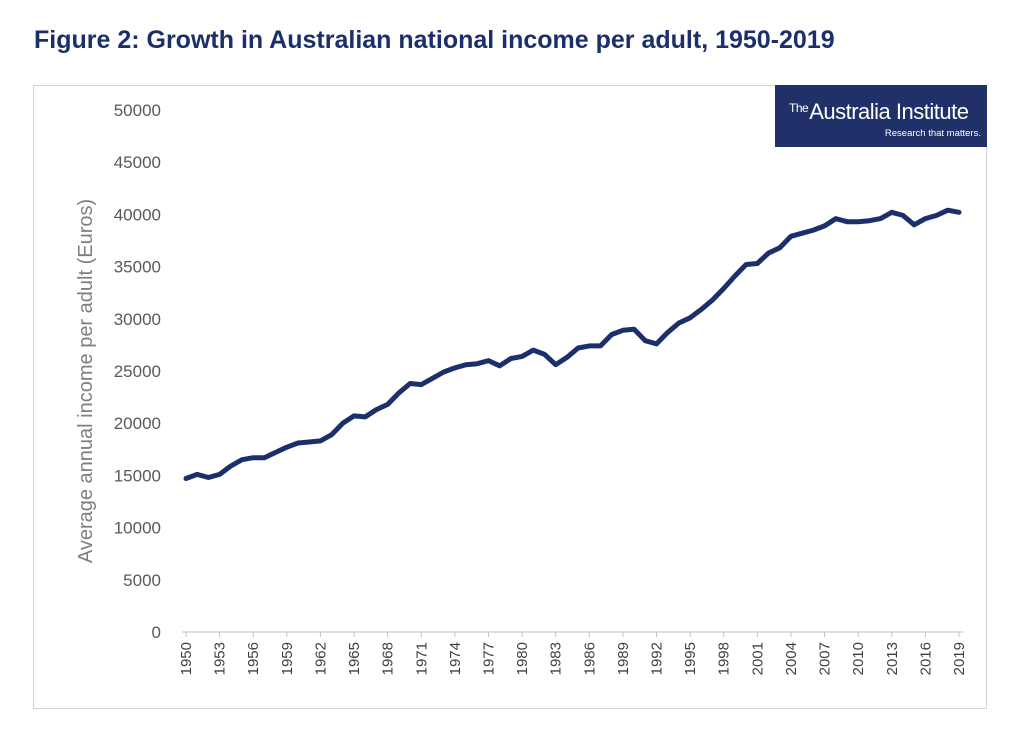 The image size is (1024, 740). Describe the element at coordinates (825, 658) in the screenshot. I see `x-tick-label: 2007` at that location.